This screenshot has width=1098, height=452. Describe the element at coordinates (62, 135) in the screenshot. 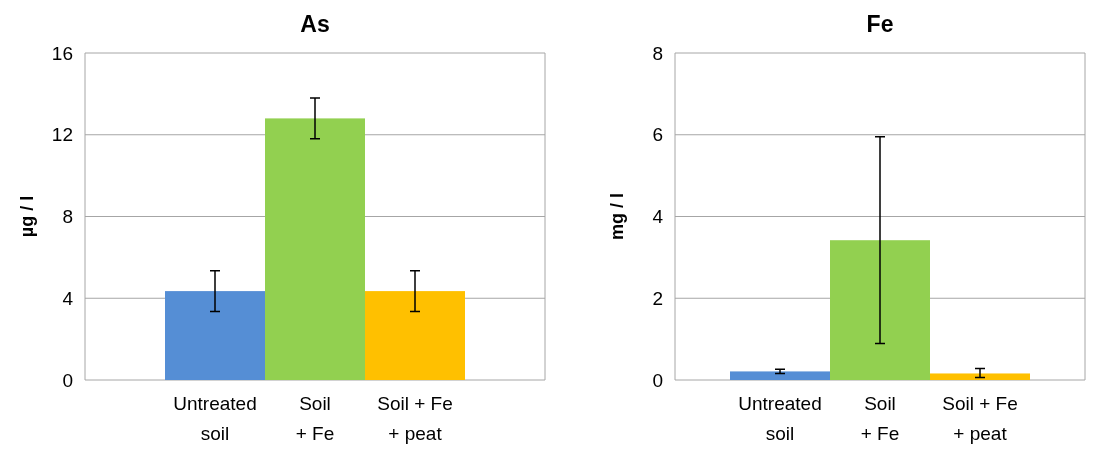

I see `y-tick-label: 12` at that location.